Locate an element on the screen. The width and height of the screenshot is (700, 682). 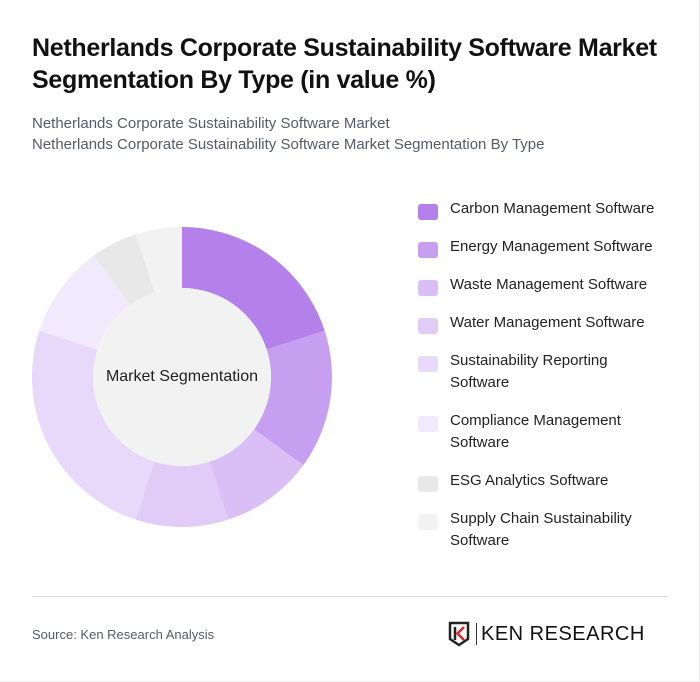
brand-name: KEN RESEARCH is located at coordinates (563, 633).